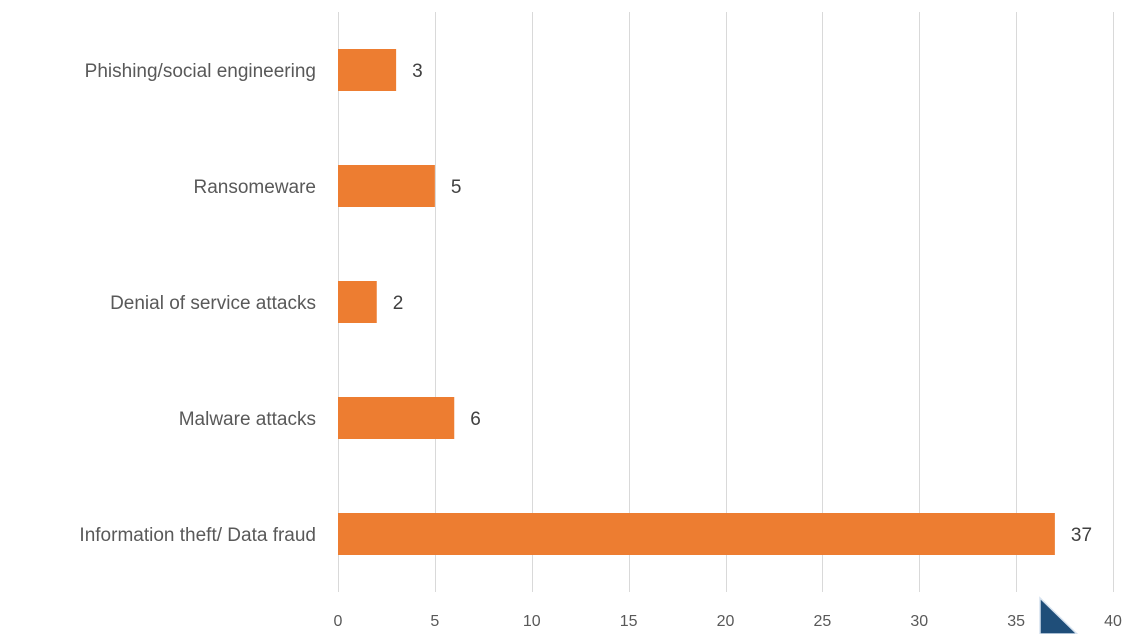  Describe the element at coordinates (434, 621) in the screenshot. I see `x-tick-label: 5` at that location.